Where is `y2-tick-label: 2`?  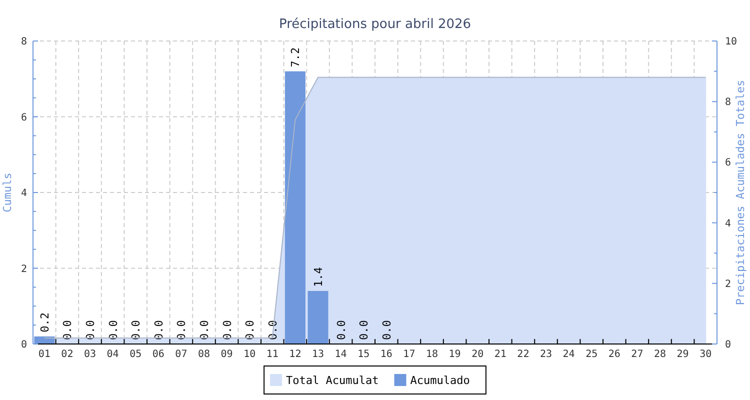
y2-tick-label: 2 is located at coordinates (728, 284).